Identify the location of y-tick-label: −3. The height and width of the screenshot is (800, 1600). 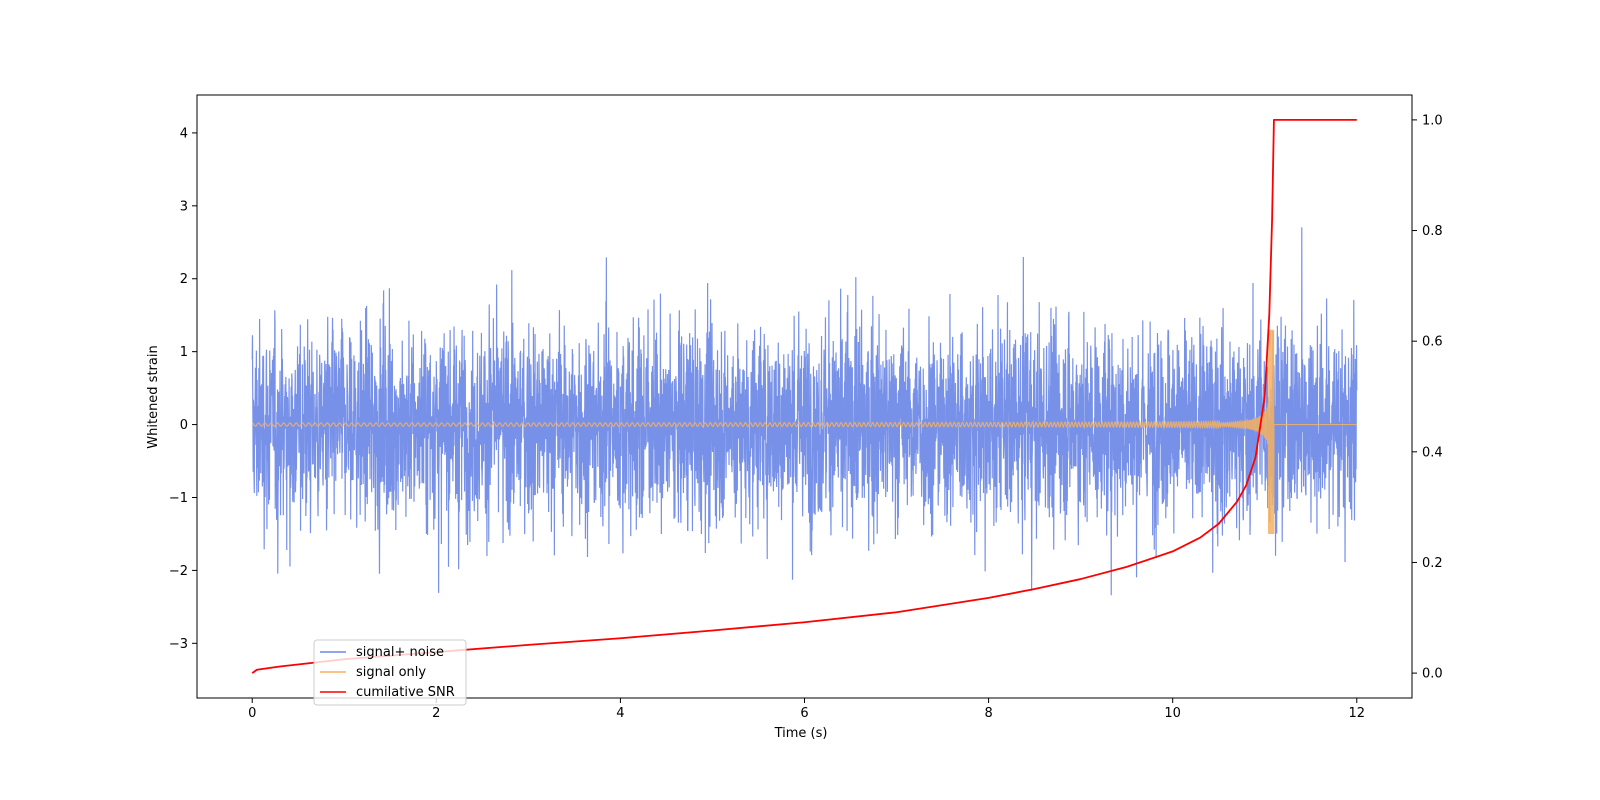
(178, 644).